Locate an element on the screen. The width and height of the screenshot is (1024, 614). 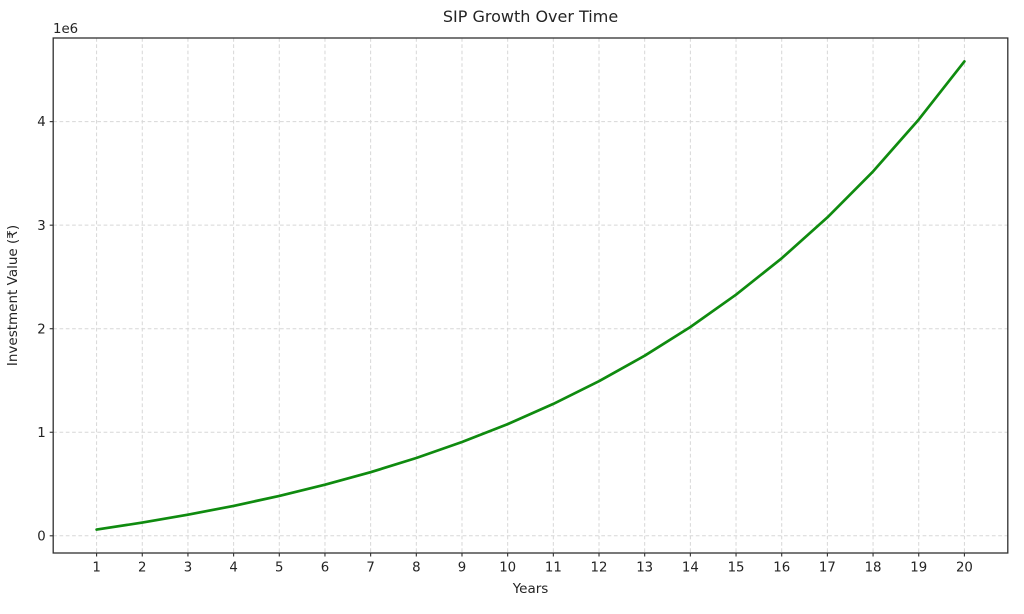
x-tick-label: 20 is located at coordinates (964, 568).